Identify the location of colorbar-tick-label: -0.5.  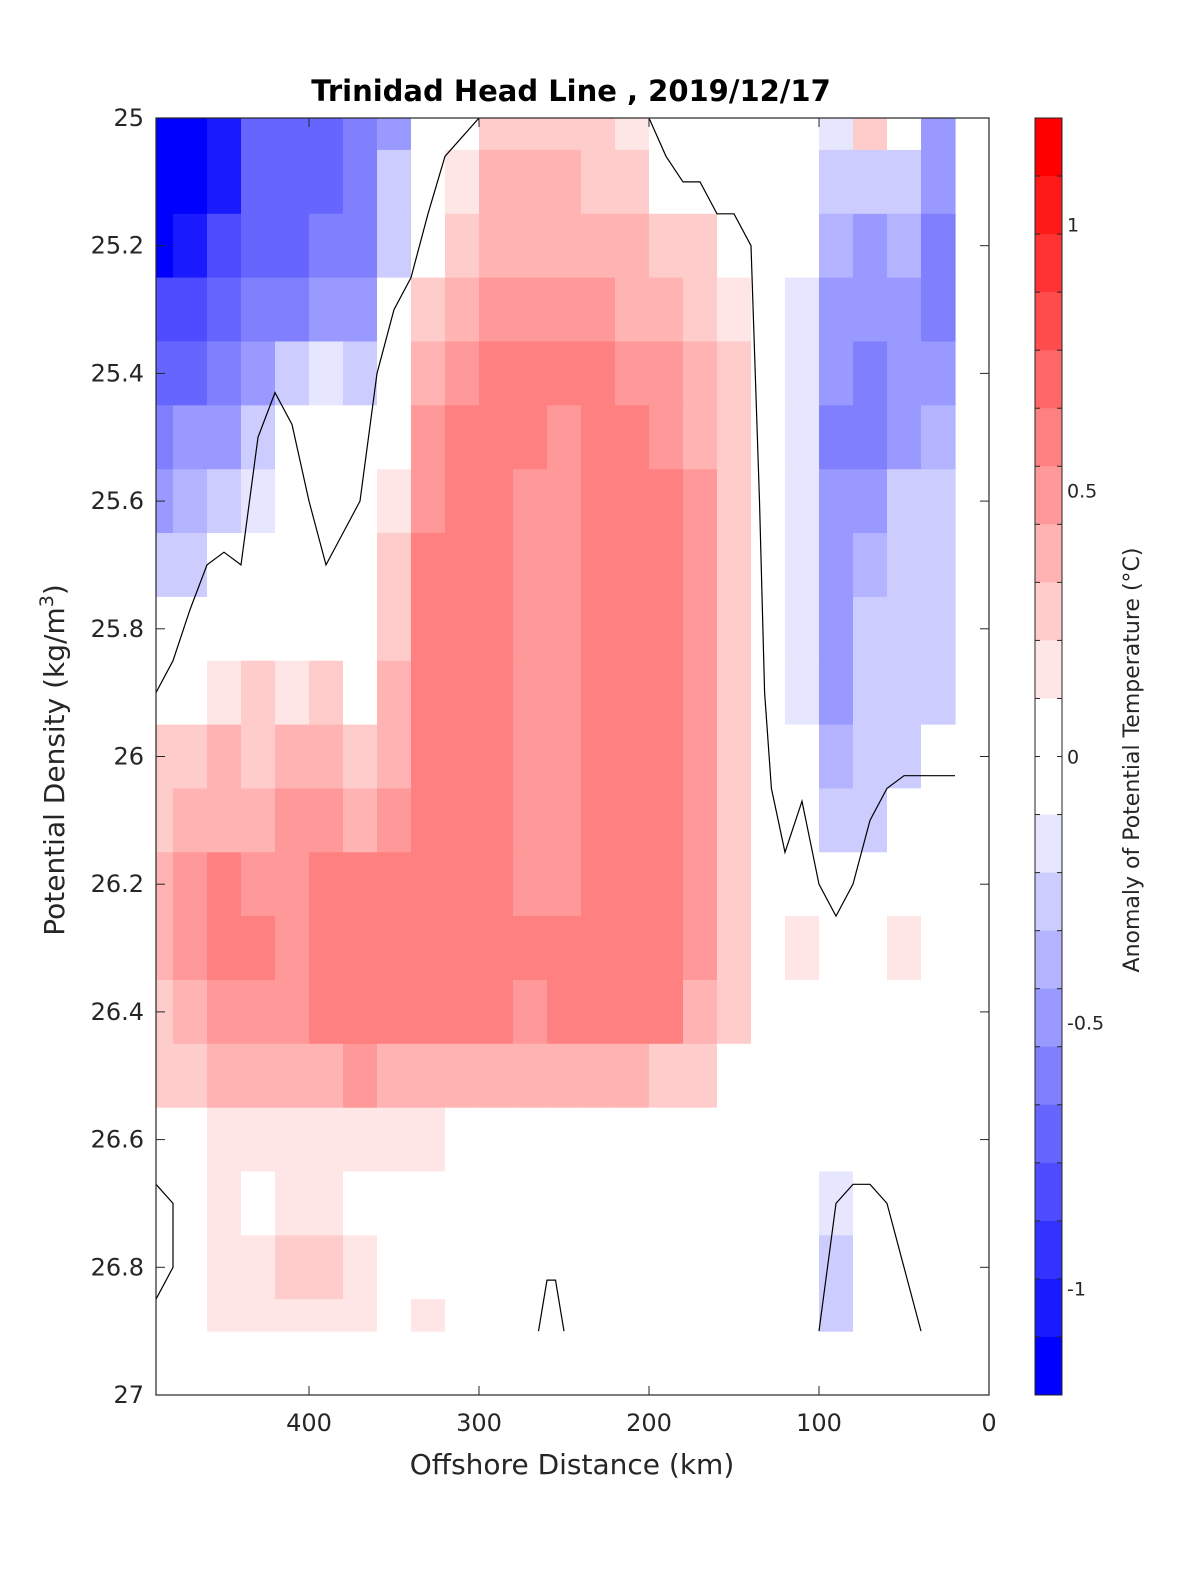
(1085, 1024).